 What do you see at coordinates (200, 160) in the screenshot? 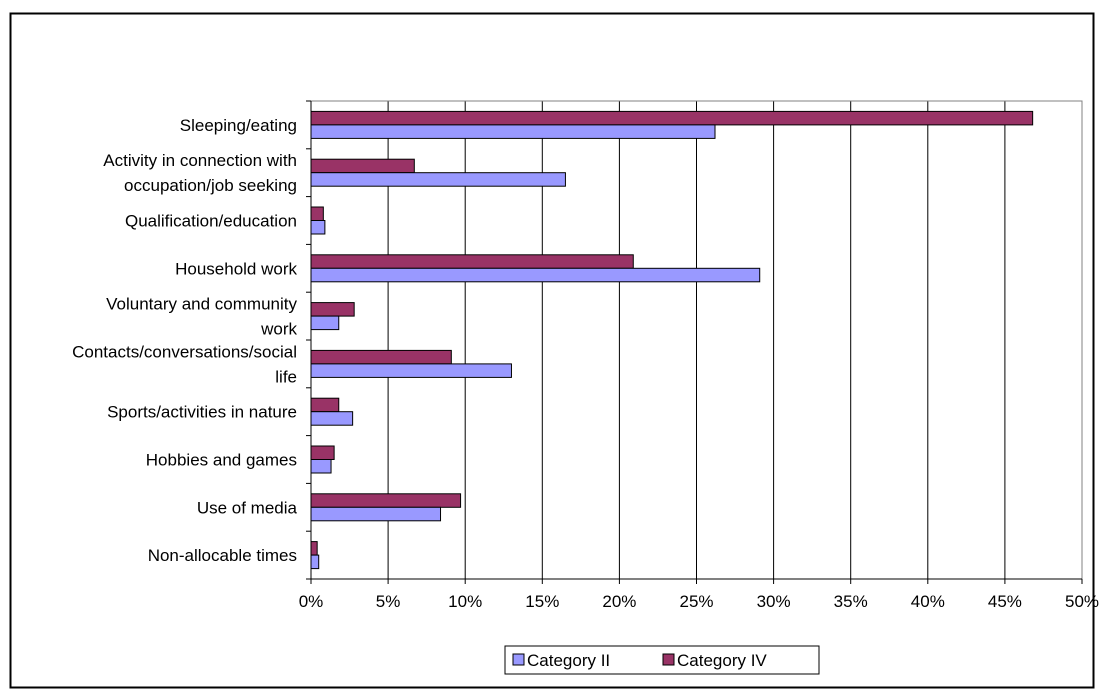
I see `category-label-line: Activity in connection with` at bounding box center [200, 160].